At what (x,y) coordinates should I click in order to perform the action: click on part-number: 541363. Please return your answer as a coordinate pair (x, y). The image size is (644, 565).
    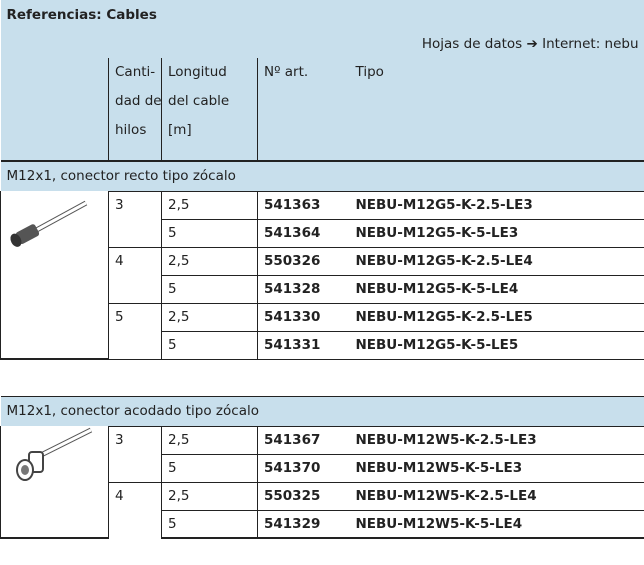
    Looking at the image, I should click on (303, 204).